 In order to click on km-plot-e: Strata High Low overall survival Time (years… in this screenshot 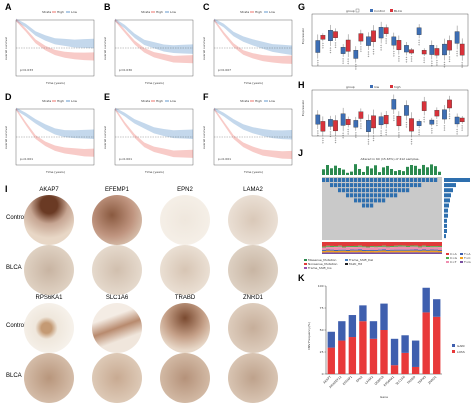, I will do `click(150, 139)`.